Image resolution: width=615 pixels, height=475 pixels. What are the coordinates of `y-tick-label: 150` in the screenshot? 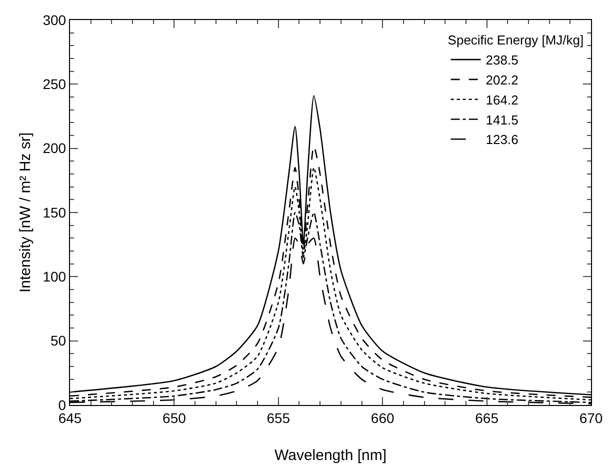 It's located at (54, 212).